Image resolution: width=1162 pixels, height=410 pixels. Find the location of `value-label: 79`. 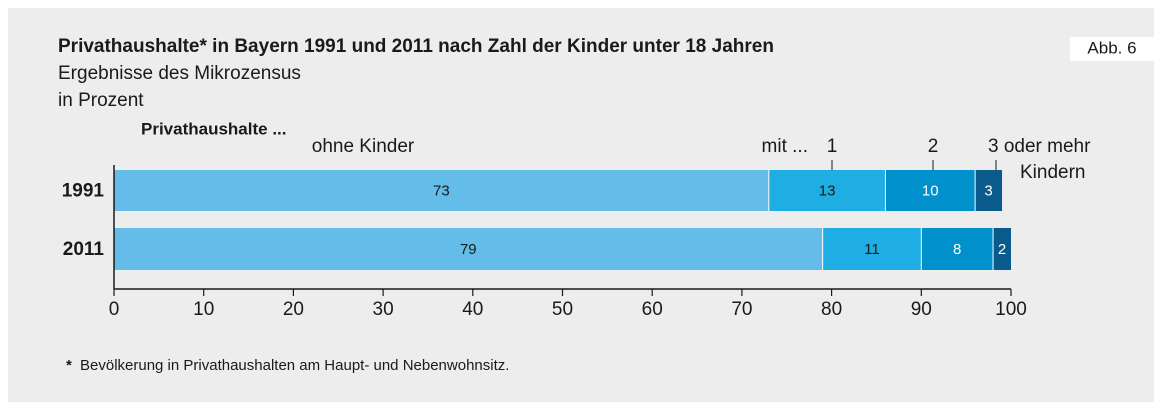

value-label: 79 is located at coordinates (468, 249).